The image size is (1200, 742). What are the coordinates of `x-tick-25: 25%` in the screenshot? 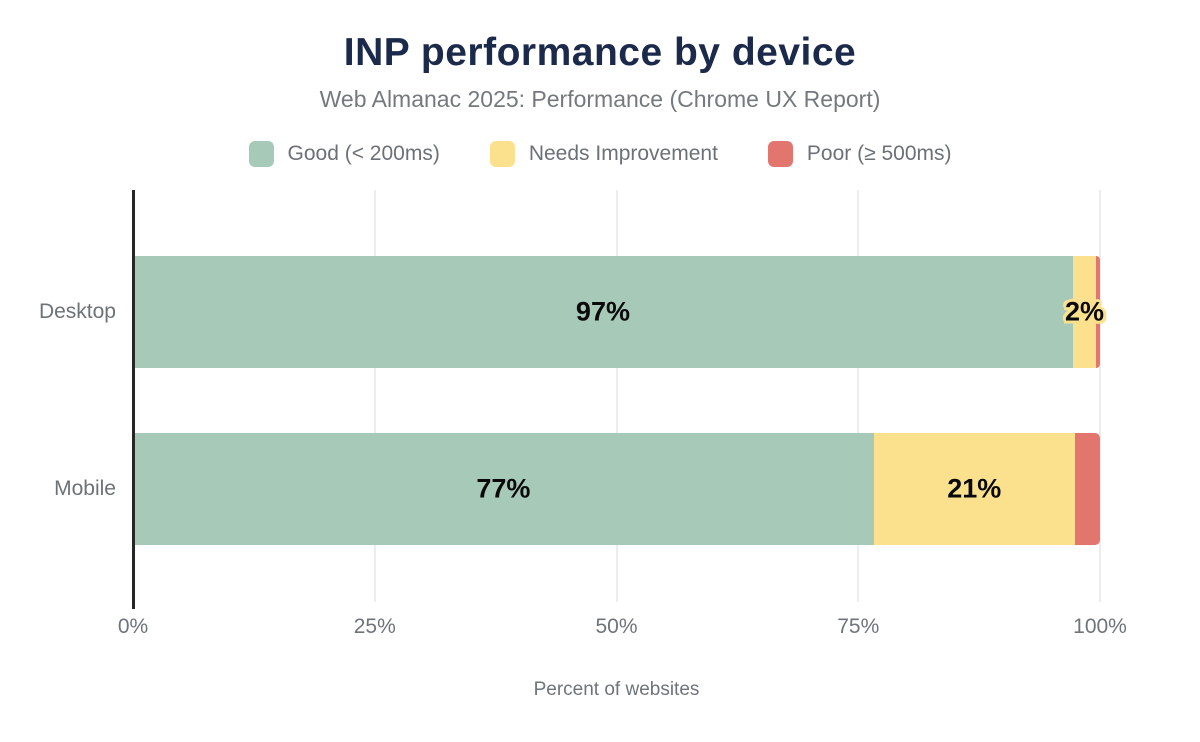 It's located at (374, 626).